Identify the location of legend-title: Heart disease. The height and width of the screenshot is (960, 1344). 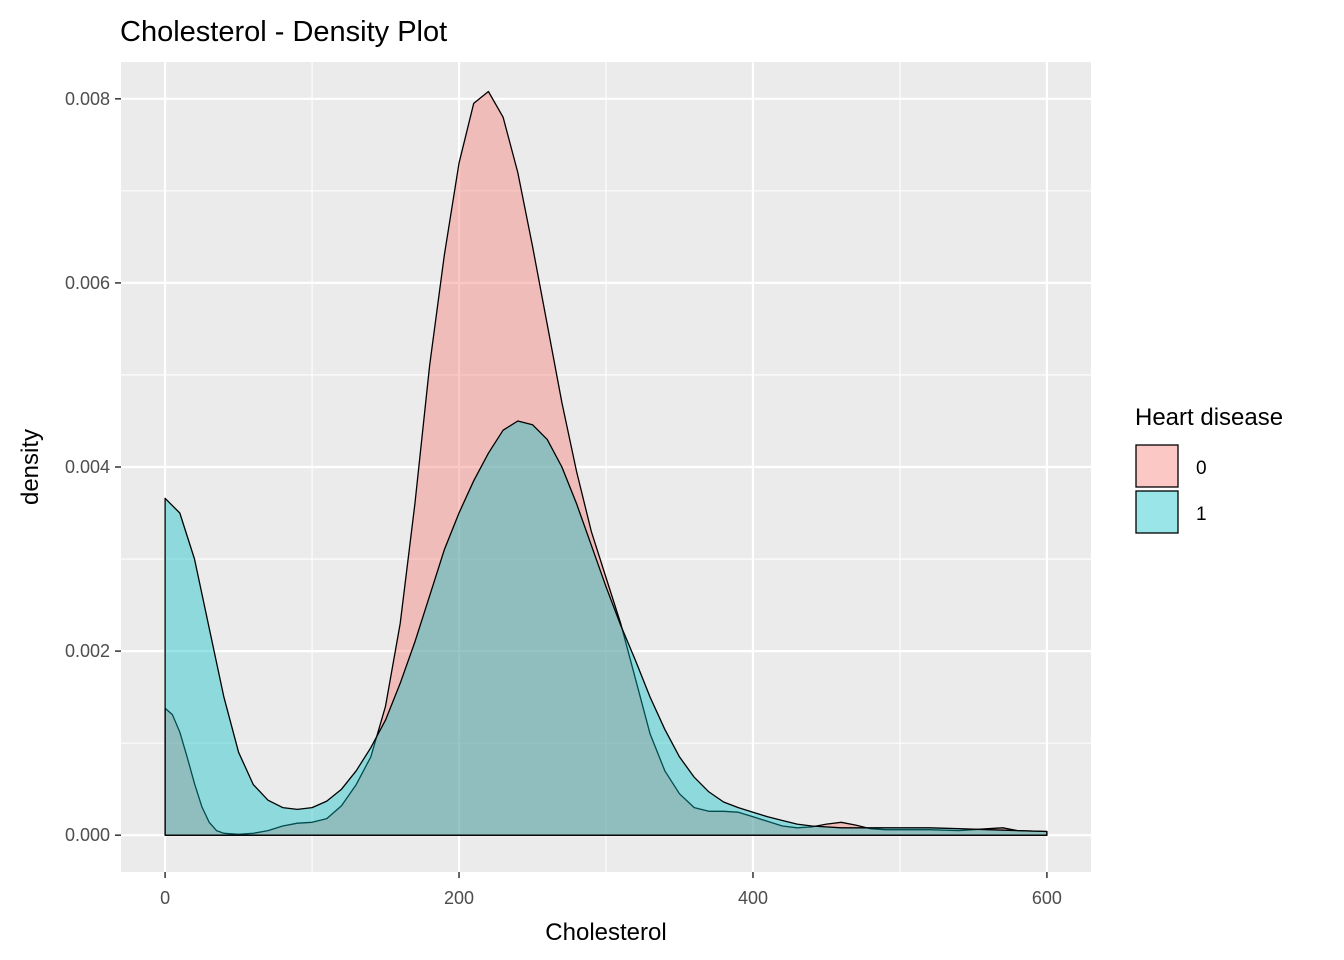
(1209, 417).